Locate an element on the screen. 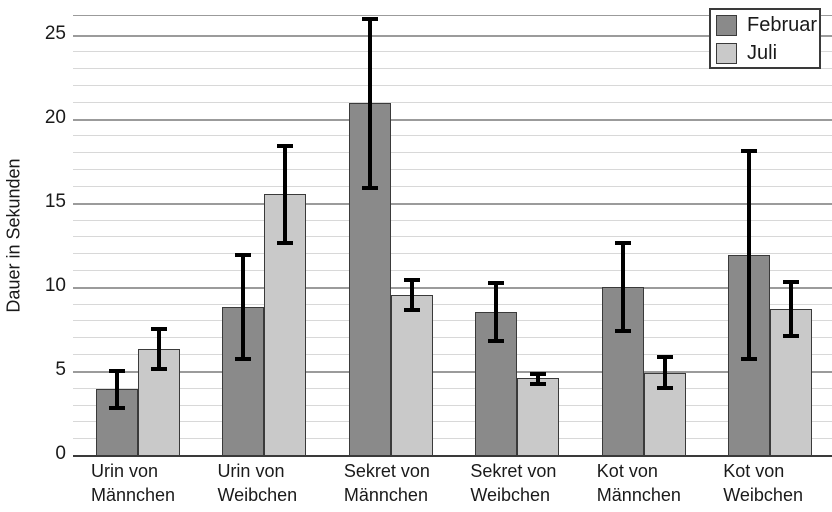 This screenshot has width=832, height=512. legend: Februar Juli is located at coordinates (765, 38).